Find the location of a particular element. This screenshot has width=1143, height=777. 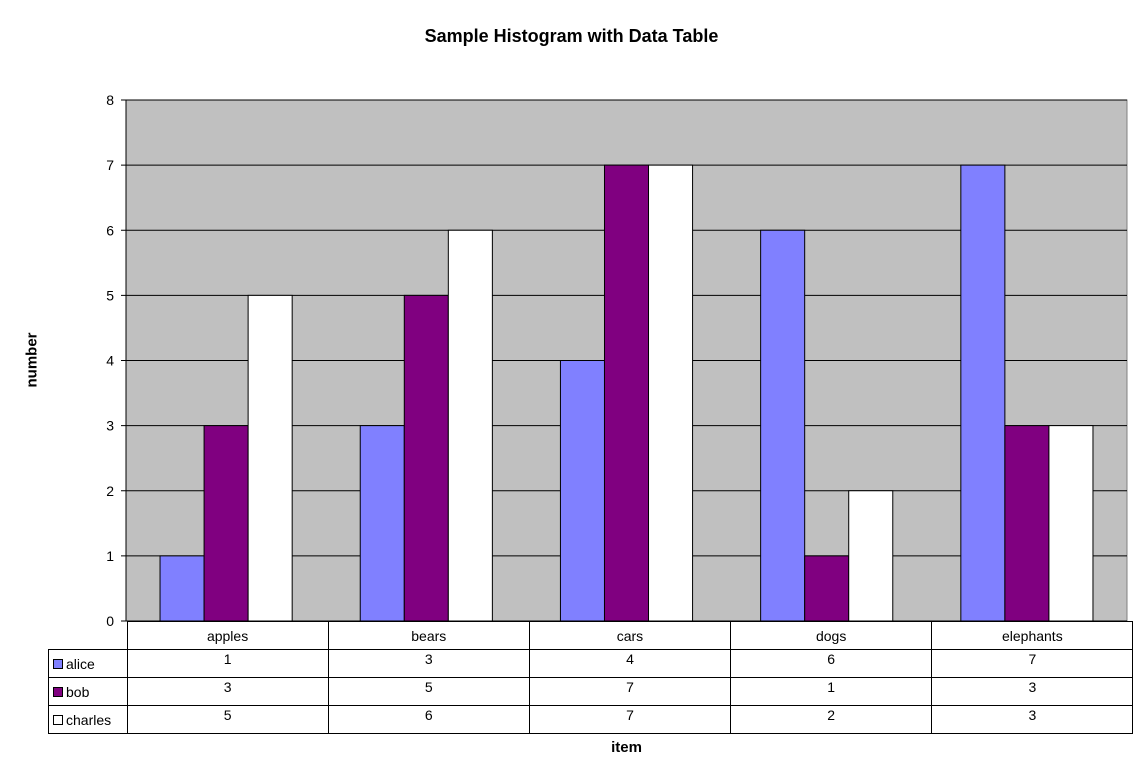

bar-charles-elephants is located at coordinates (1071, 523).